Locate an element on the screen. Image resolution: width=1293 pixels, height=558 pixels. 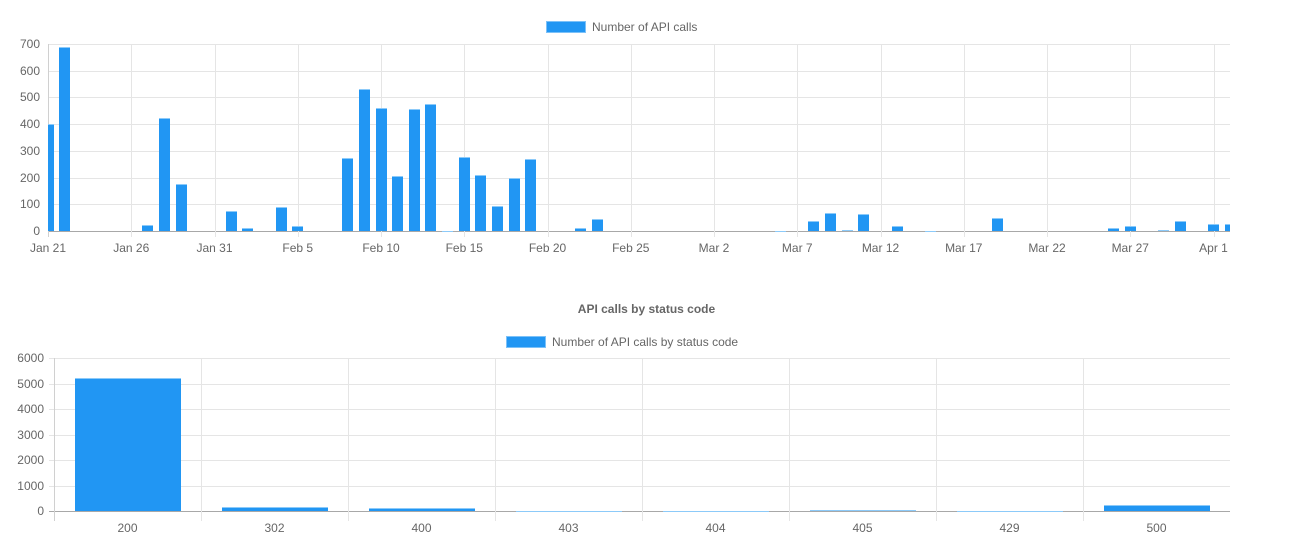
y-tick-label: 5000 is located at coordinates (30, 383).